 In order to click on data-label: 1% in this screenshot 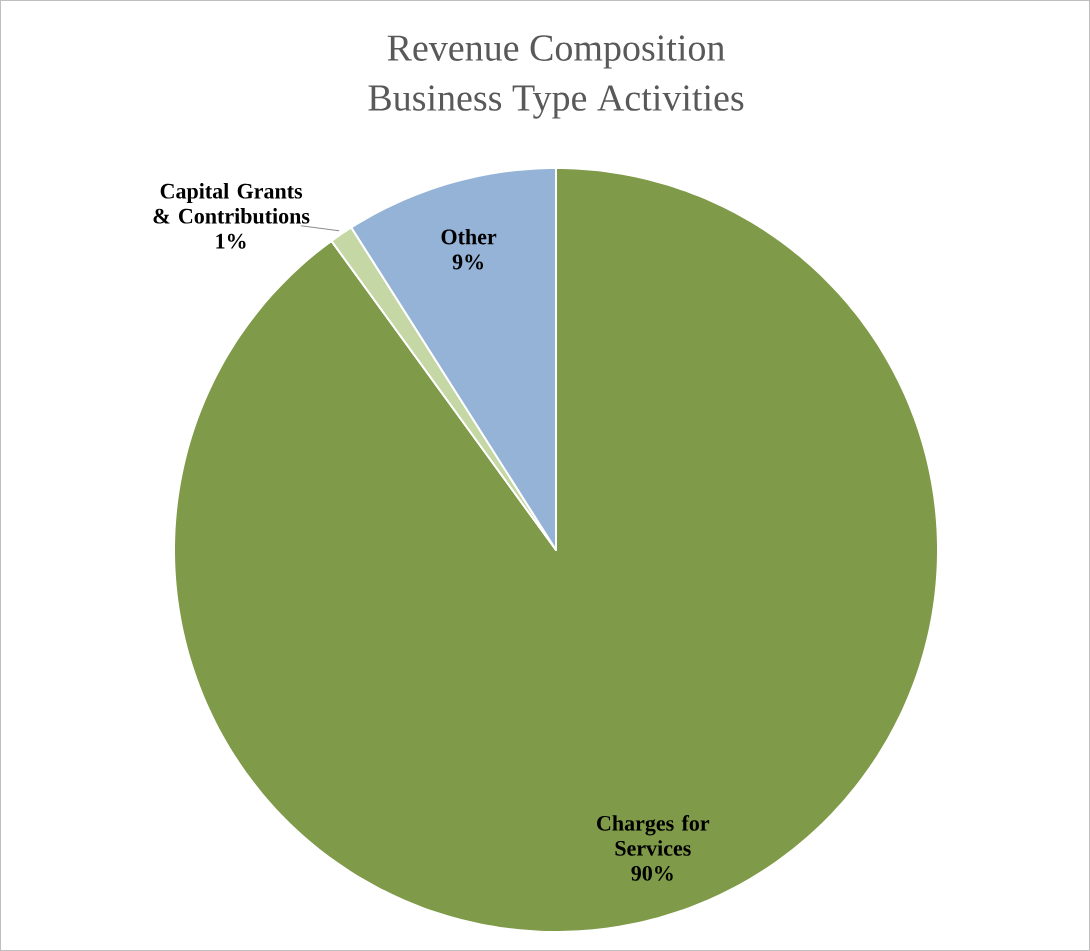, I will do `click(231, 241)`.